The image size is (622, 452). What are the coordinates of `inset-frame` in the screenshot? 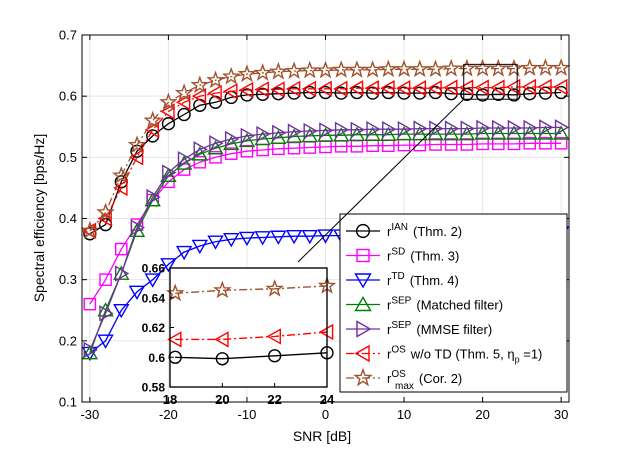 It's located at (248, 327).